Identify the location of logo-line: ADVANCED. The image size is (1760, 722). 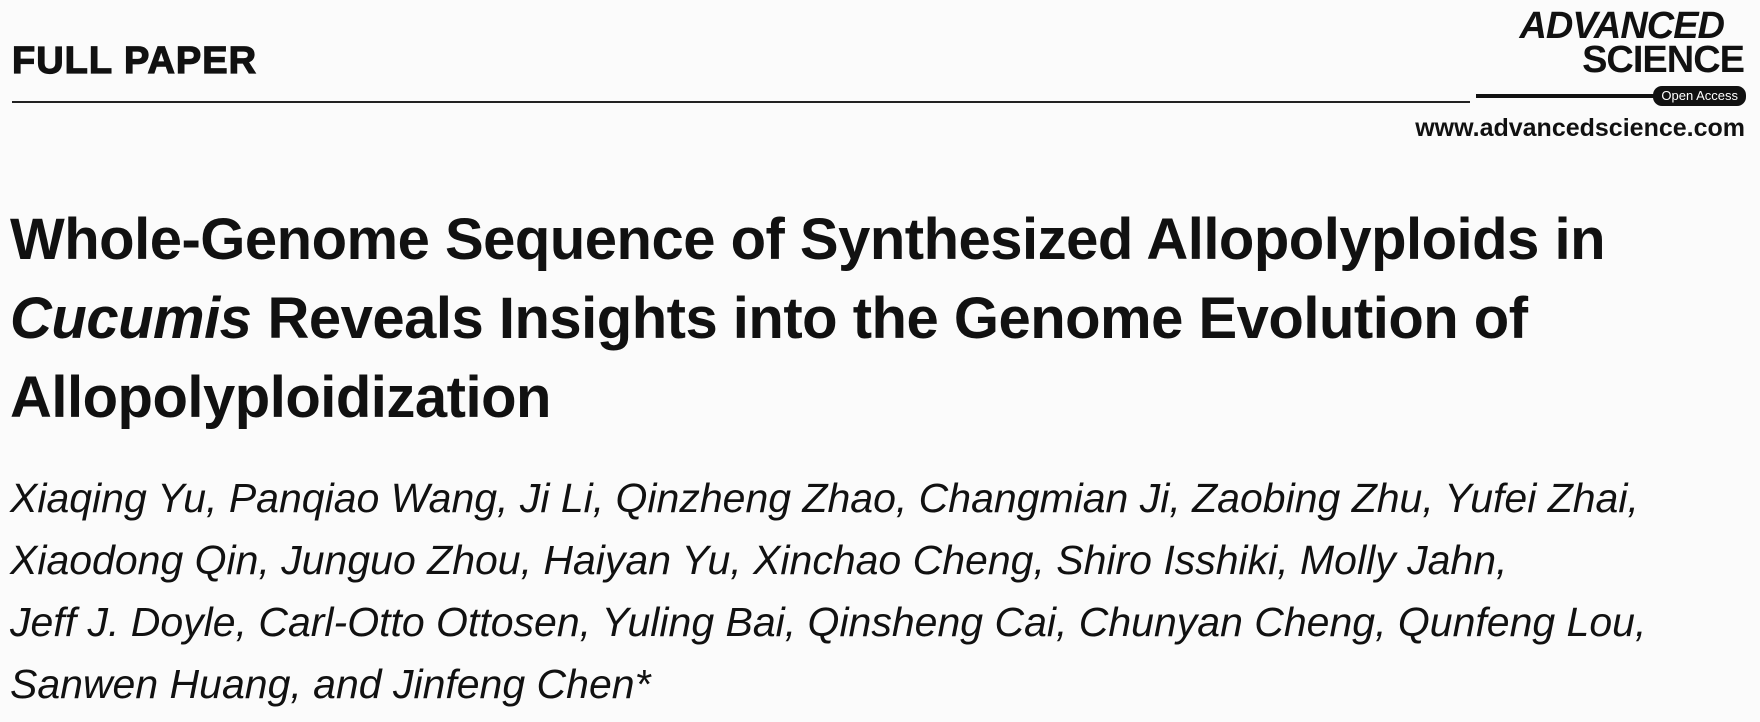
(1622, 26).